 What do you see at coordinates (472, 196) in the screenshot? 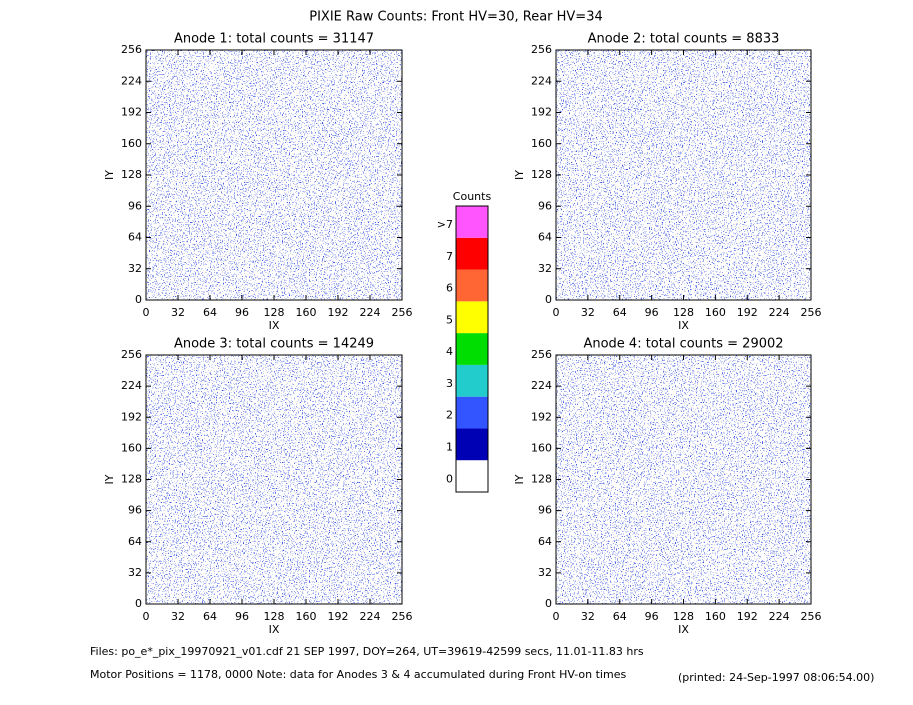
I see `colorbar-title: Counts` at bounding box center [472, 196].